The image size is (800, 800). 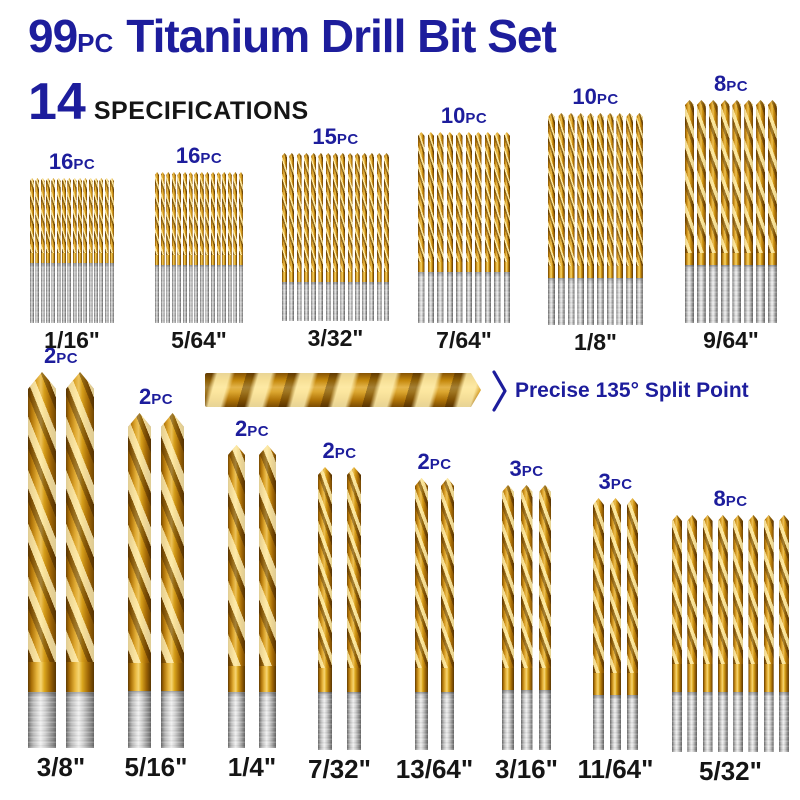 I want to click on piece-count-number: 2, so click(x=145, y=396).